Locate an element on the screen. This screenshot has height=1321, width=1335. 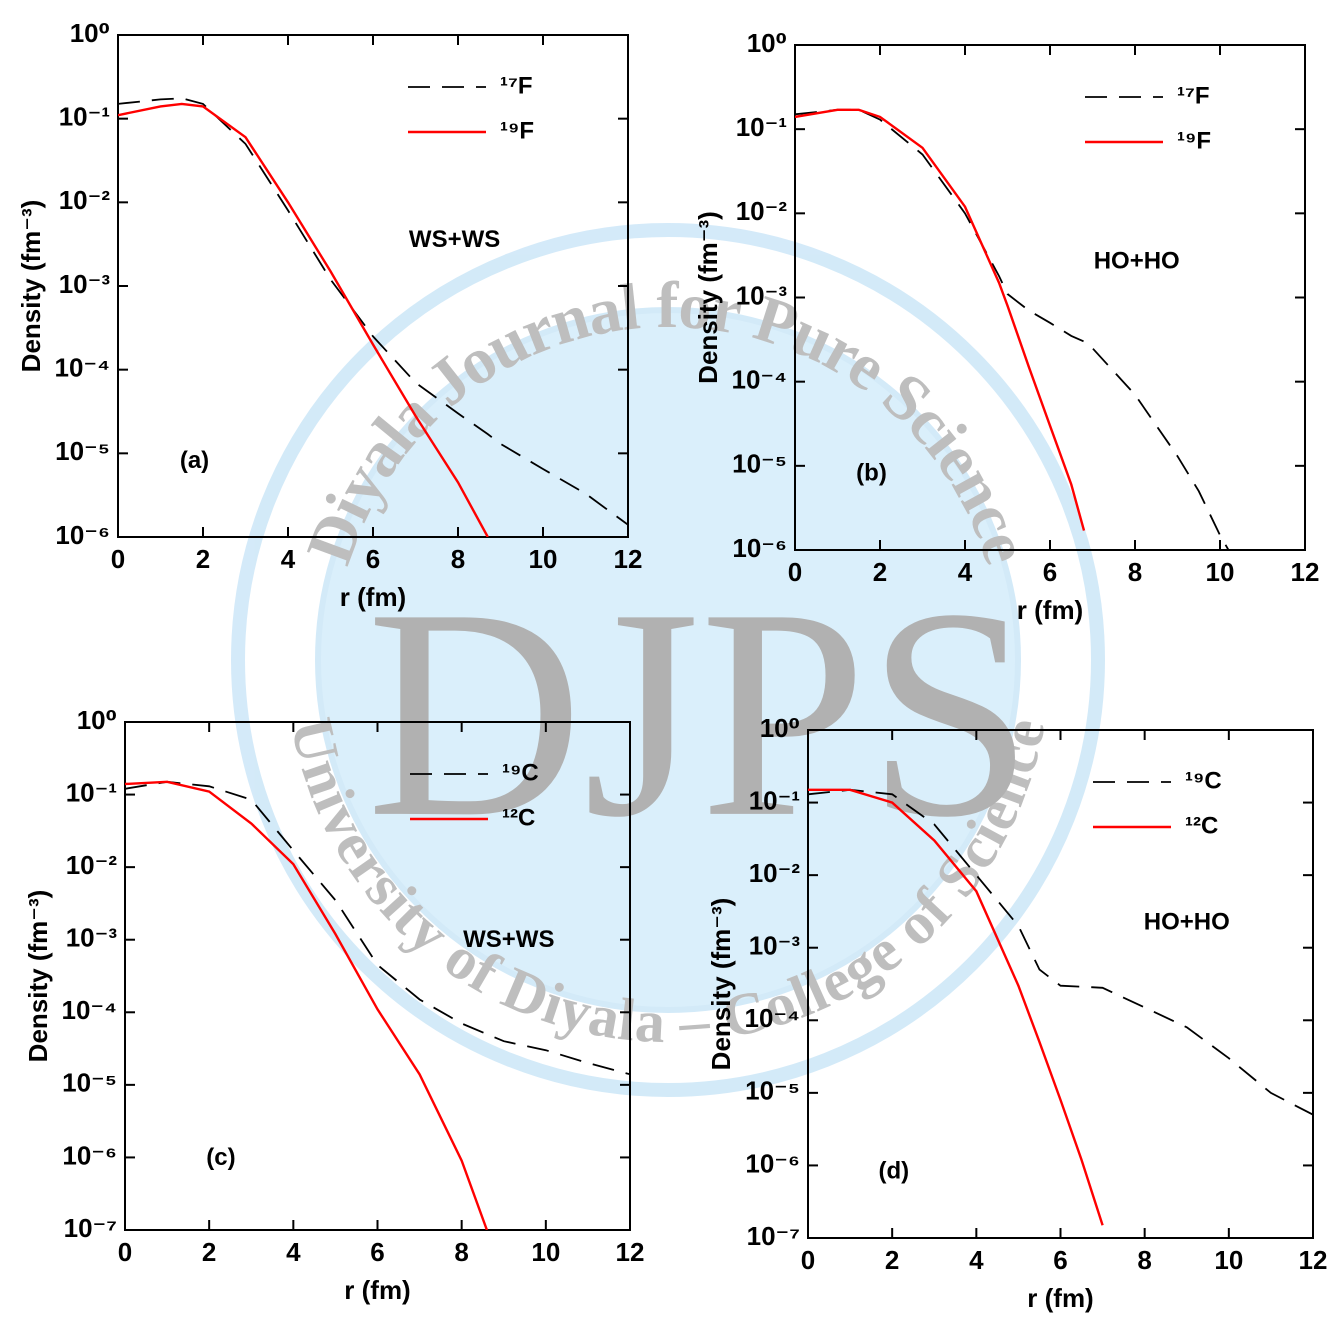
annotation: (a) is located at coordinates (194, 460).